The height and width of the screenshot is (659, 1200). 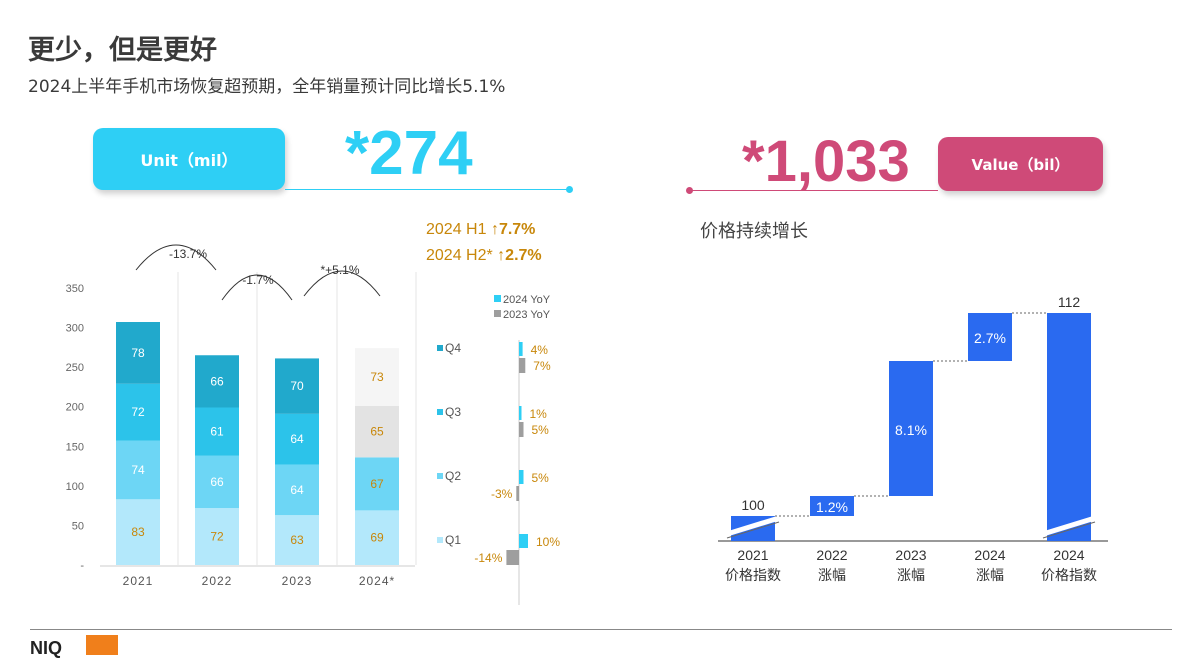 What do you see at coordinates (488, 558) in the screenshot?
I see `yoy-label-2023: -14%` at bounding box center [488, 558].